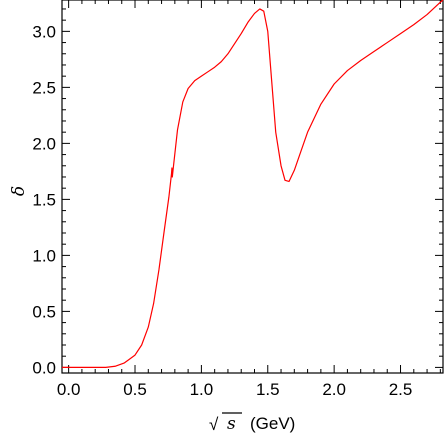  Describe the element at coordinates (44, 367) in the screenshot. I see `y-tick-label: 0.0` at that location.